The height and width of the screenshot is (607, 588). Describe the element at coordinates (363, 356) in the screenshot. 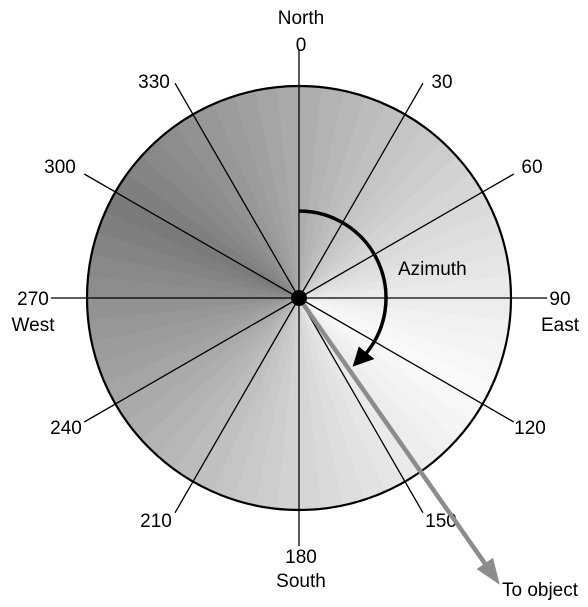

I see `azimuth-arrowhead` at that location.